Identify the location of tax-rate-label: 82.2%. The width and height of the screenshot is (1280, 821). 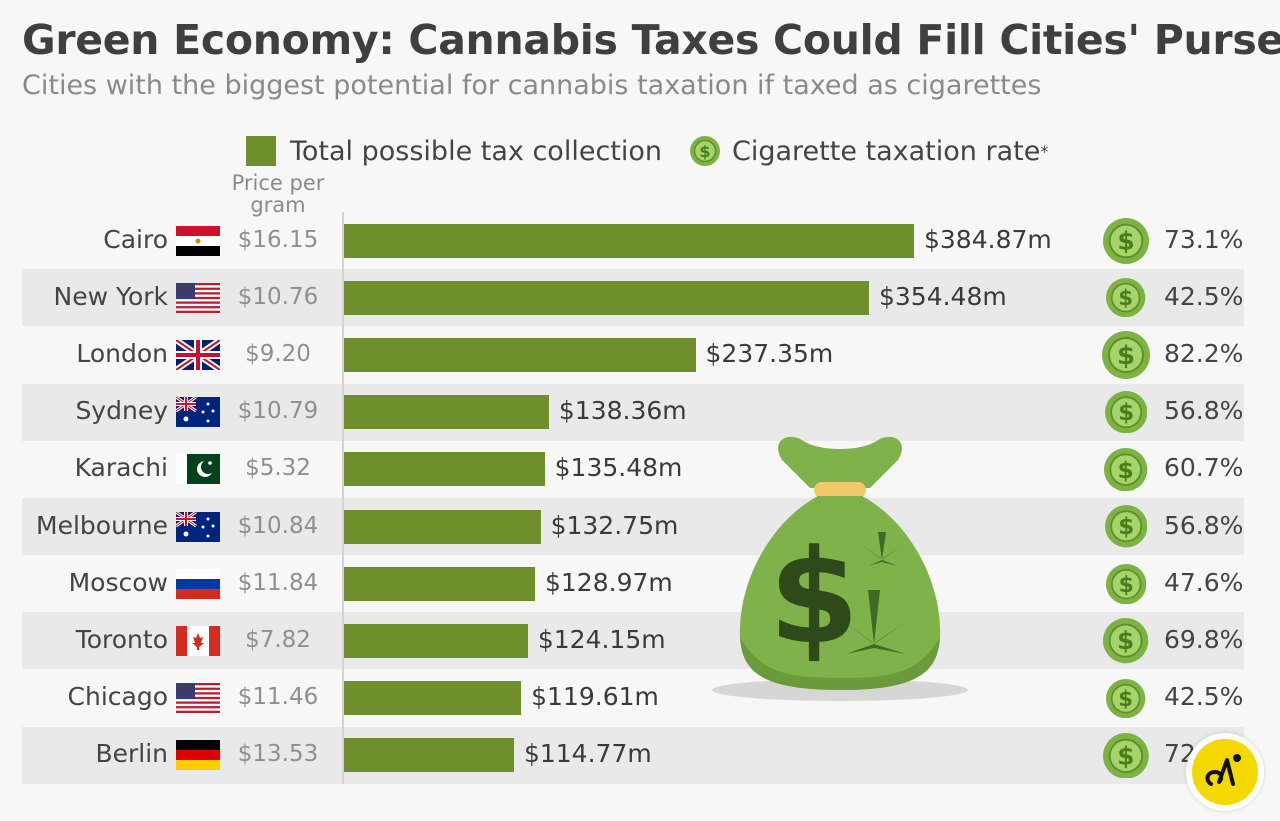
(1204, 353).